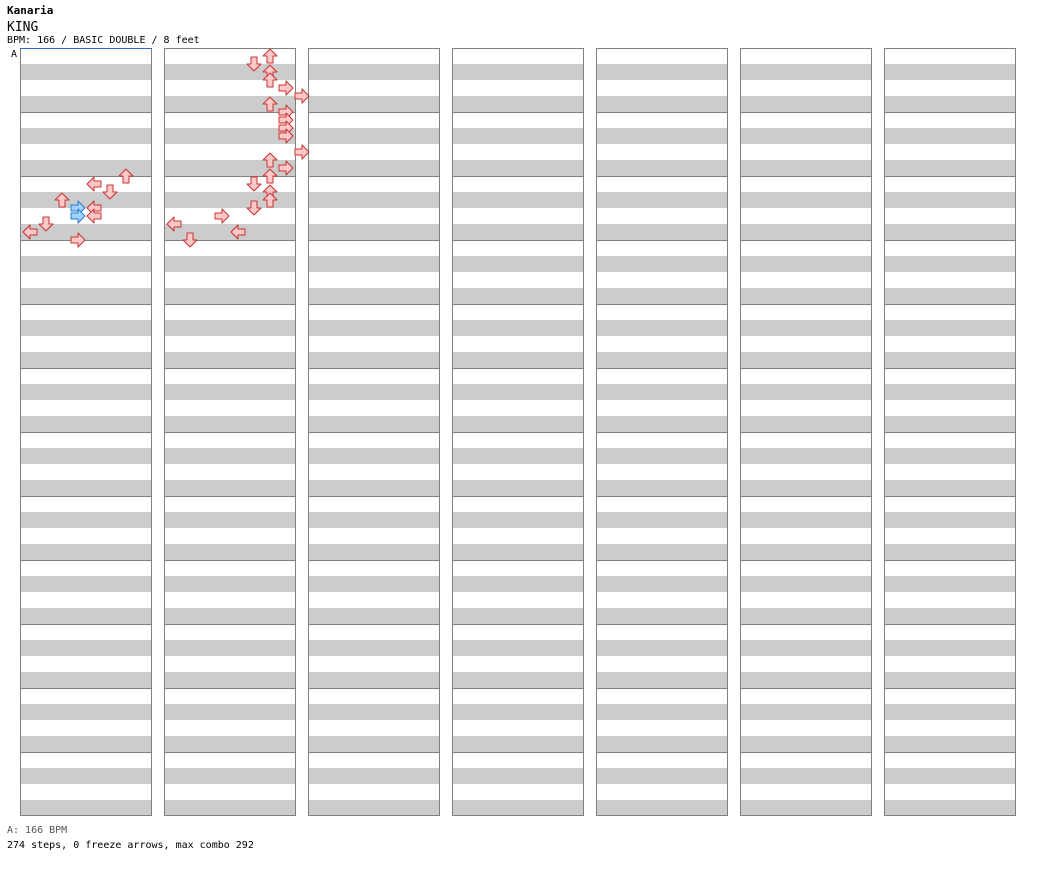  What do you see at coordinates (78, 216) in the screenshot?
I see `step-arrow-right` at bounding box center [78, 216].